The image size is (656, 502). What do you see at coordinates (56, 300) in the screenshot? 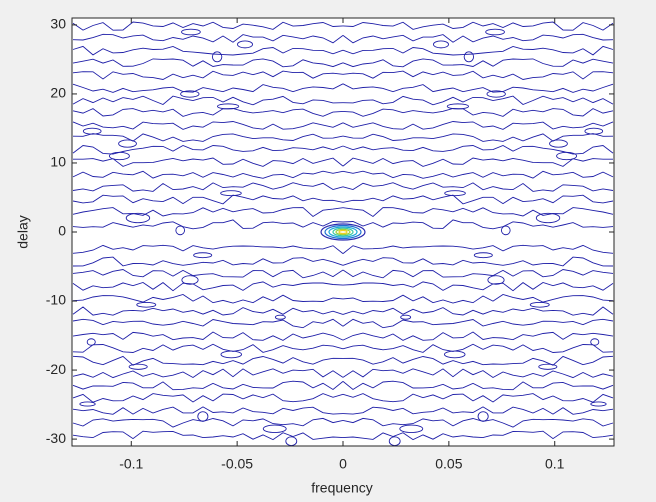
I see `y-tick-label: -10` at bounding box center [56, 300].